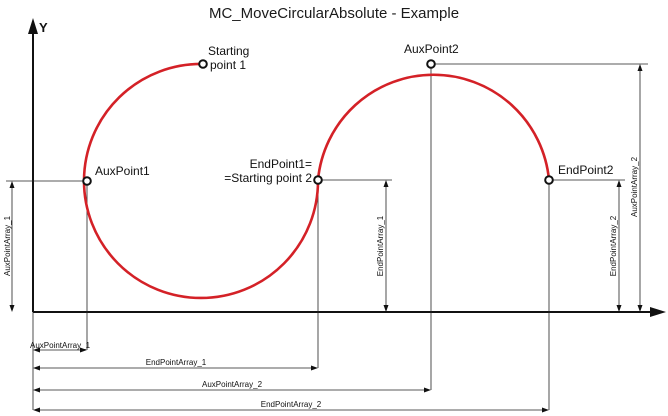 Image resolution: width=668 pixels, height=416 pixels. I want to click on starting-point-1-marker, so click(203, 64).